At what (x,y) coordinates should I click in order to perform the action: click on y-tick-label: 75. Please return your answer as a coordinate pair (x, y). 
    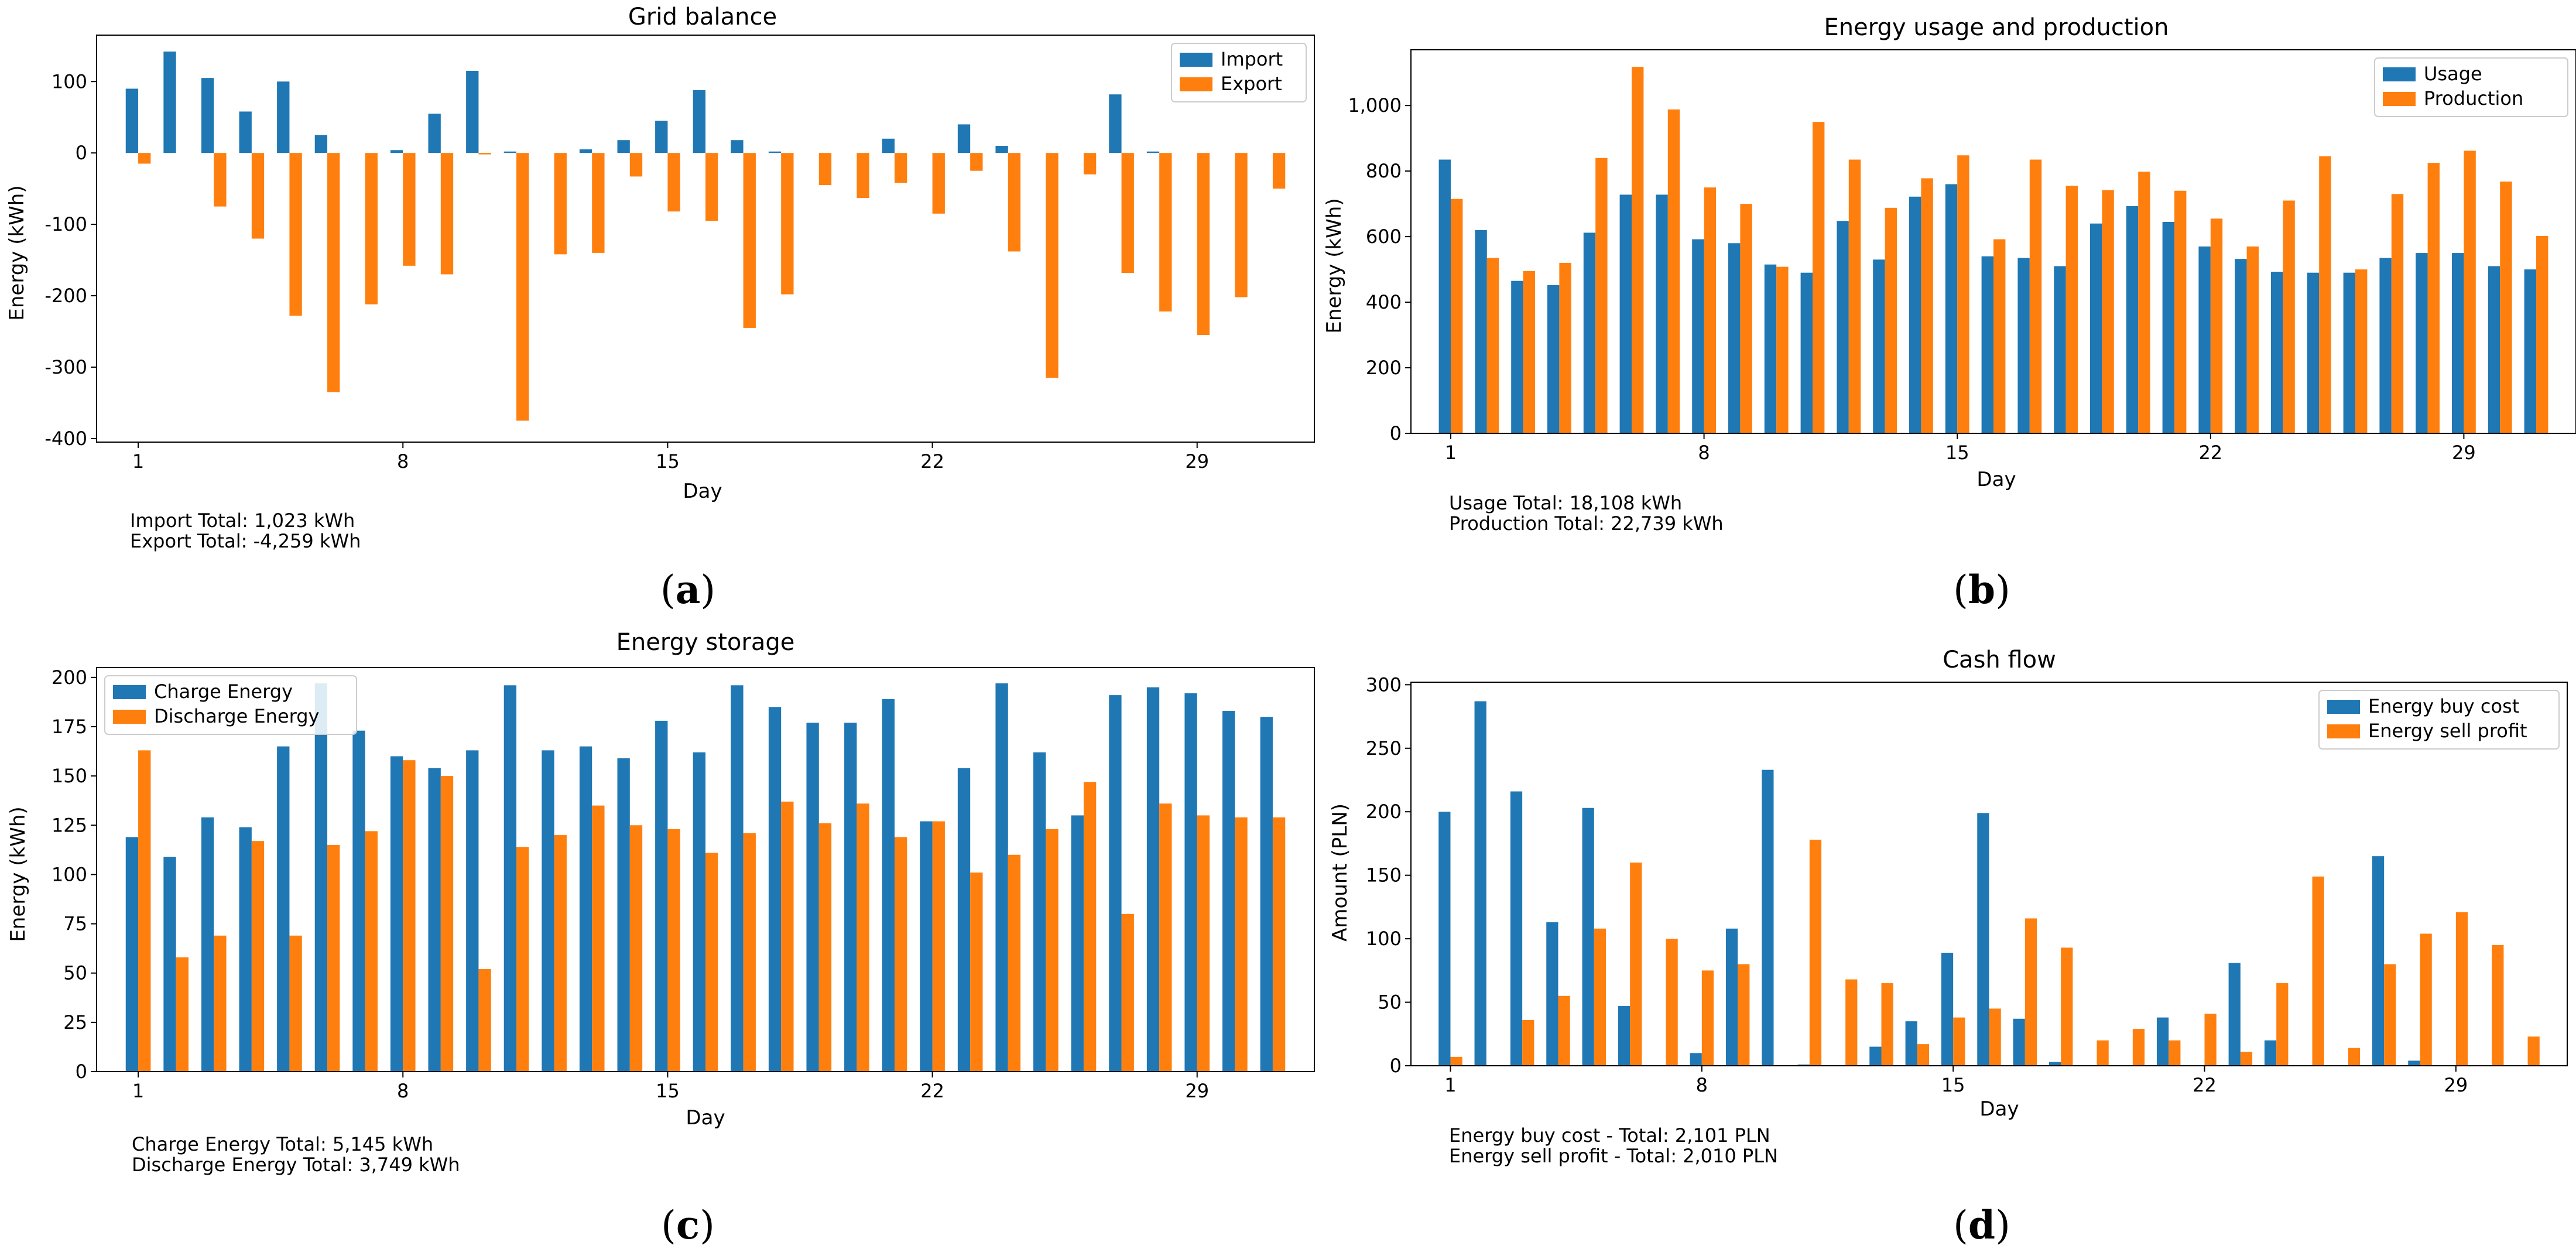
    Looking at the image, I should click on (75, 924).